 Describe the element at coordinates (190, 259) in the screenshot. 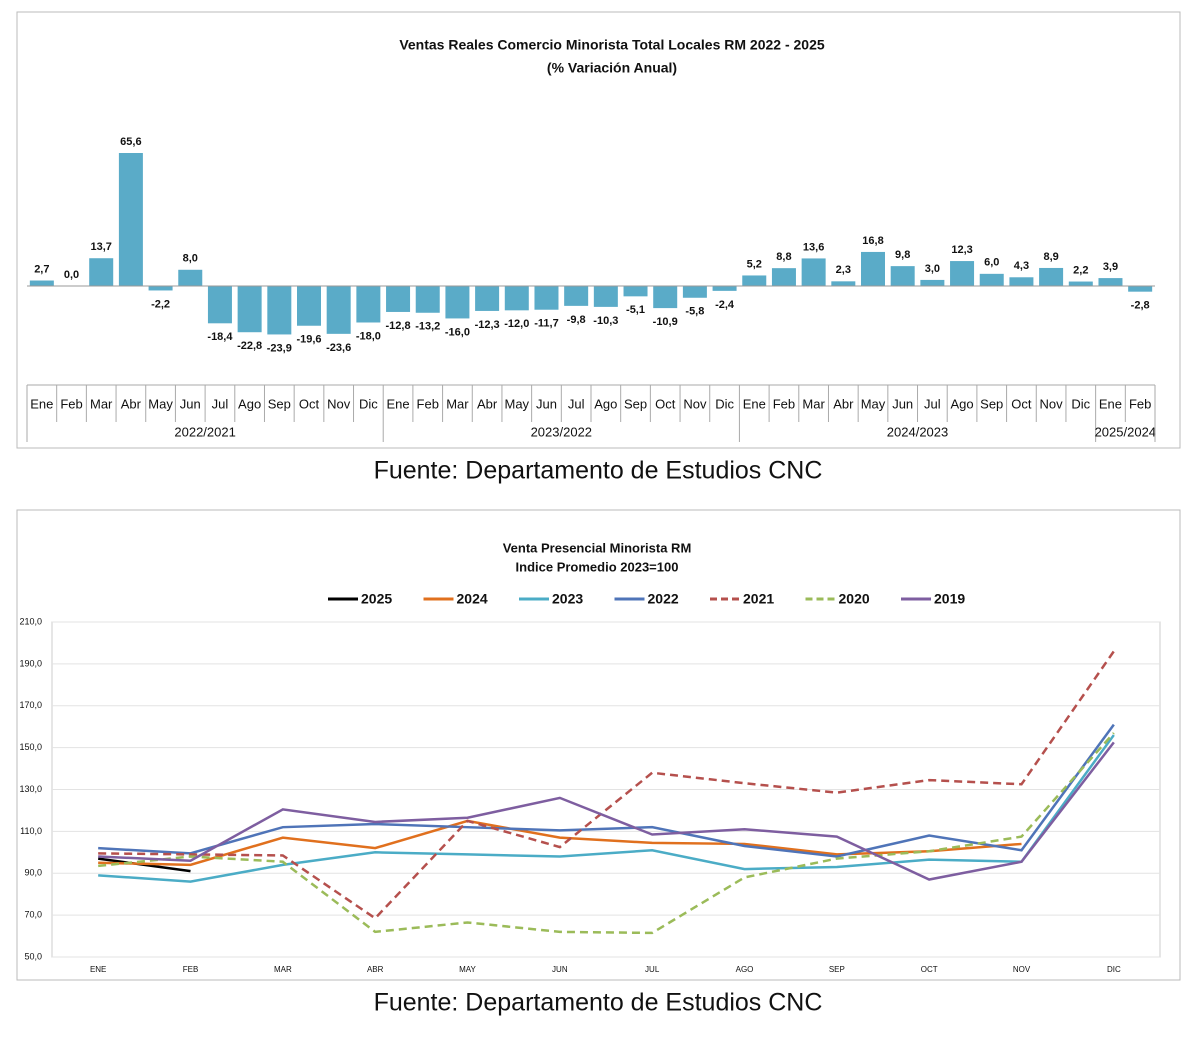

I see `data-label: 8,0` at that location.